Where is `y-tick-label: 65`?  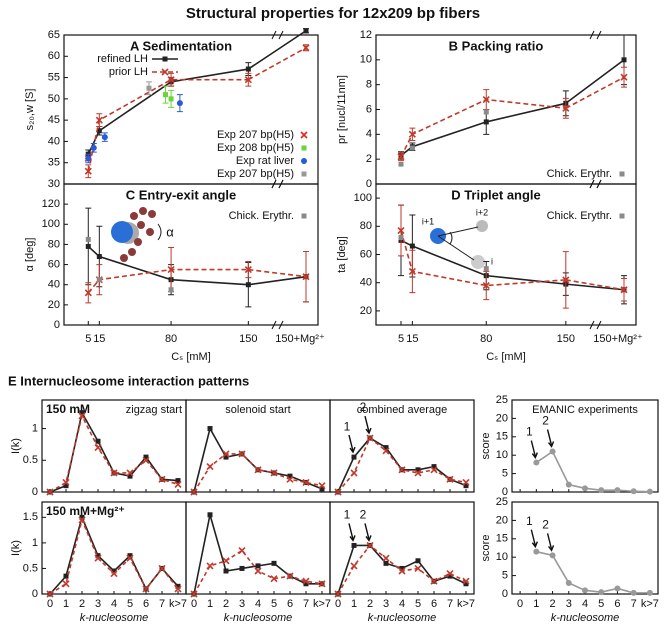
y-tick-label: 65 is located at coordinates (54, 35).